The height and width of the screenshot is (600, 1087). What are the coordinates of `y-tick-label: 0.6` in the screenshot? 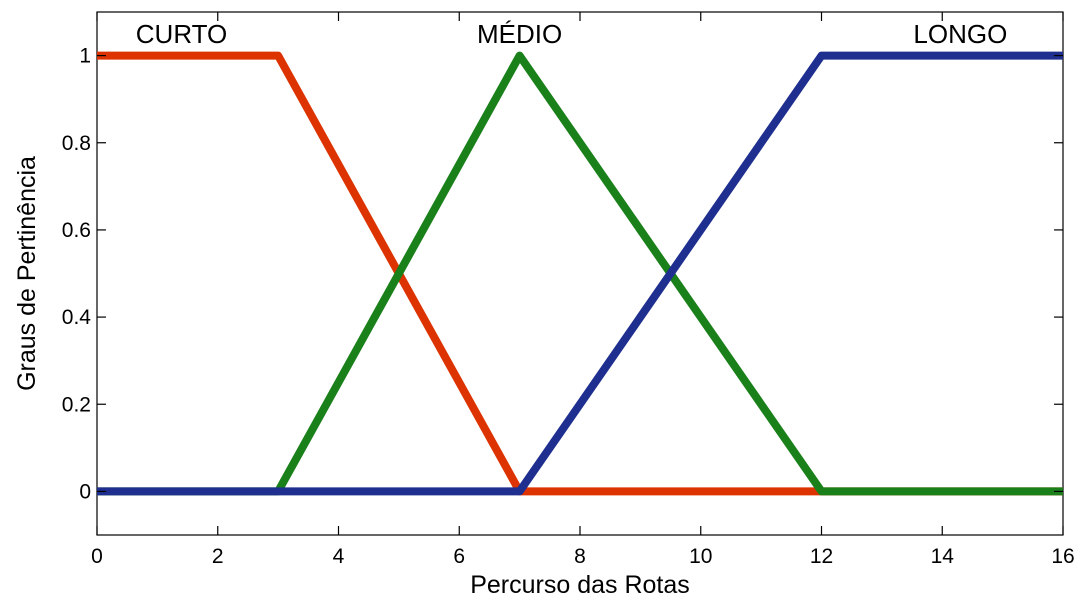 It's located at (76, 230).